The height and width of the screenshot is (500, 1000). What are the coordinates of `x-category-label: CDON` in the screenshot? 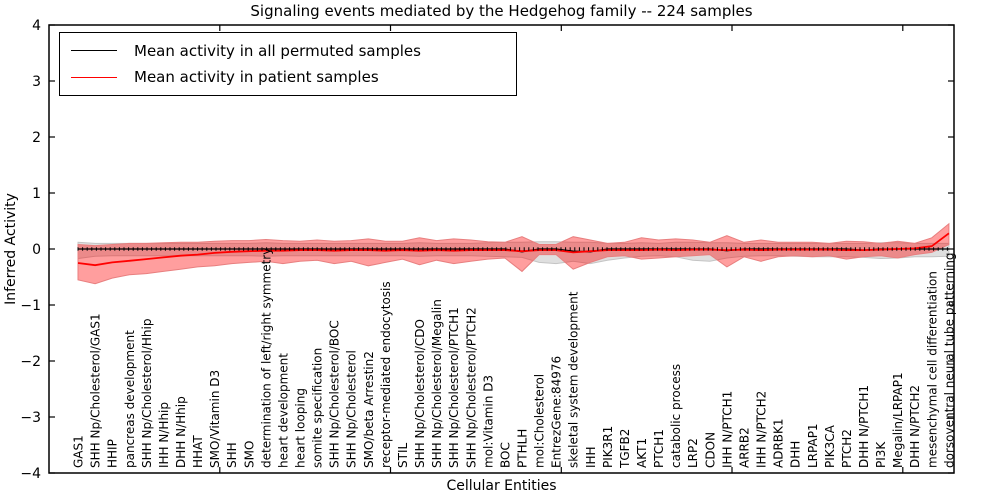 It's located at (710, 450).